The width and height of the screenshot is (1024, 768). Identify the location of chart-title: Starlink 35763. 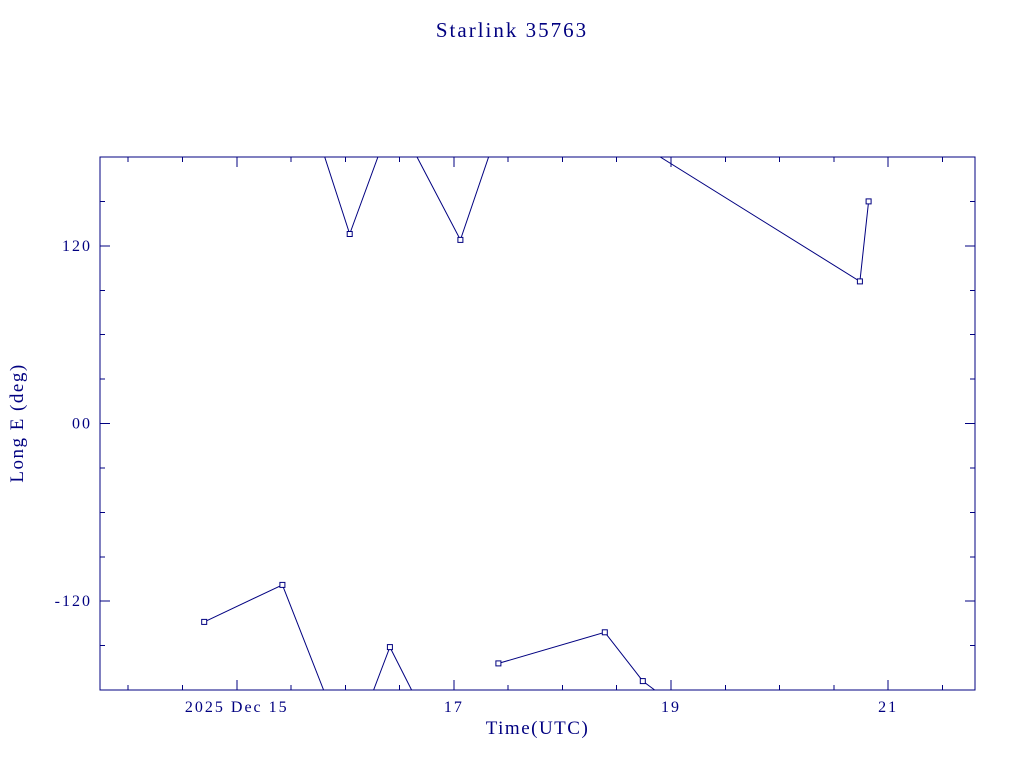
(512, 30).